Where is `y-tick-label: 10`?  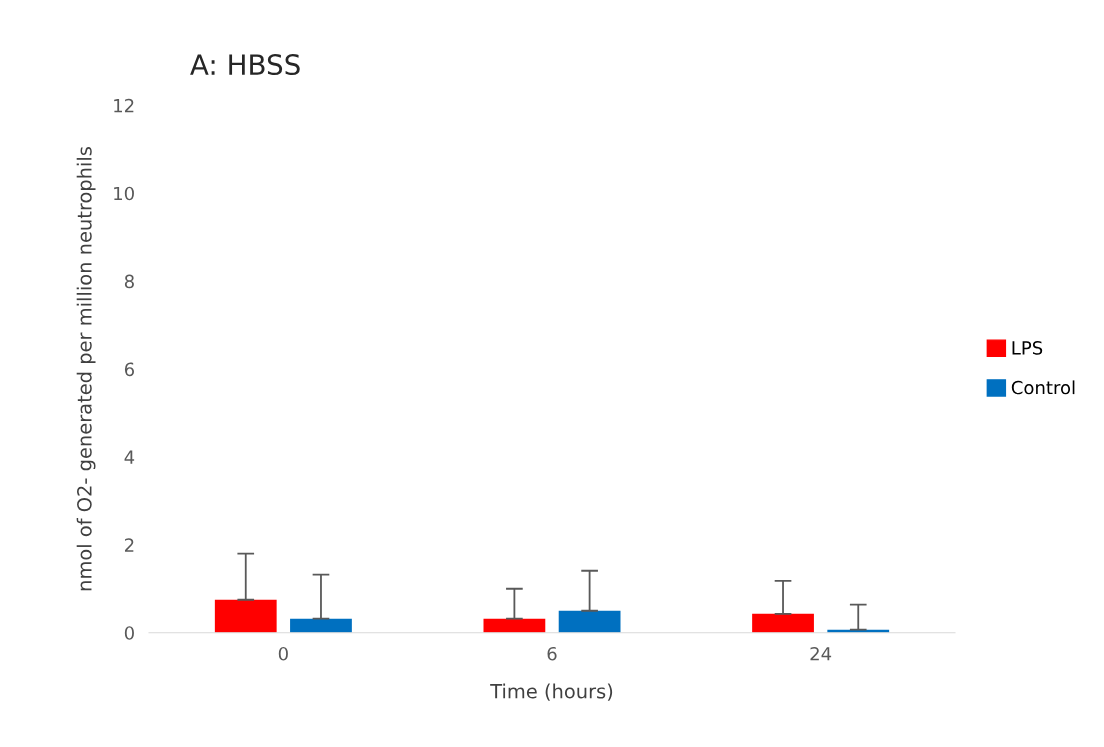 y-tick-label: 10 is located at coordinates (124, 193).